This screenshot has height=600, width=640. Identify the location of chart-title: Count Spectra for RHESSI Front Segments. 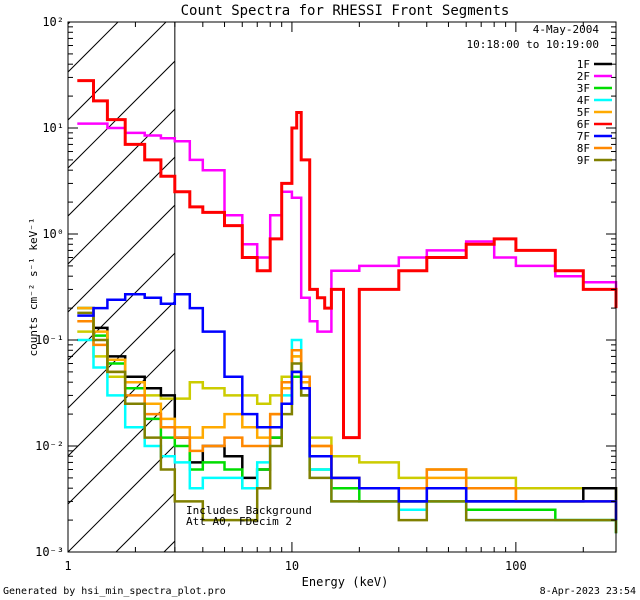
(345, 11).